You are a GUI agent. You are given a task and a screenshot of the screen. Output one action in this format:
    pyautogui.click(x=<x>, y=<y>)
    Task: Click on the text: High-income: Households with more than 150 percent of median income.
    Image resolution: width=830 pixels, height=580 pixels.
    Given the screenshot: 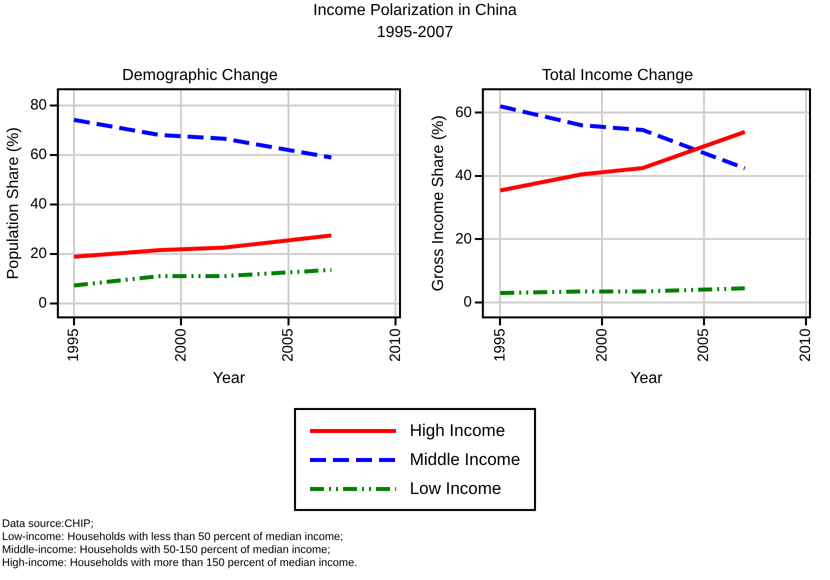 What is the action you would take?
    pyautogui.click(x=180, y=563)
    